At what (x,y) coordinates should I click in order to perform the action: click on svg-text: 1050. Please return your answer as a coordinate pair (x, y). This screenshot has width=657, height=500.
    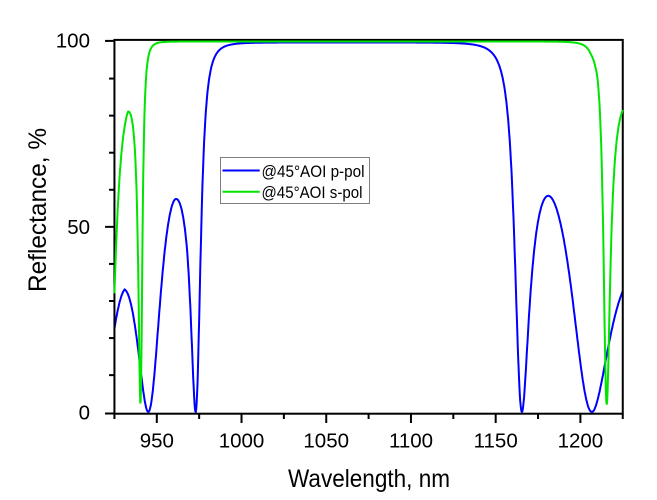
    Looking at the image, I should click on (326, 440).